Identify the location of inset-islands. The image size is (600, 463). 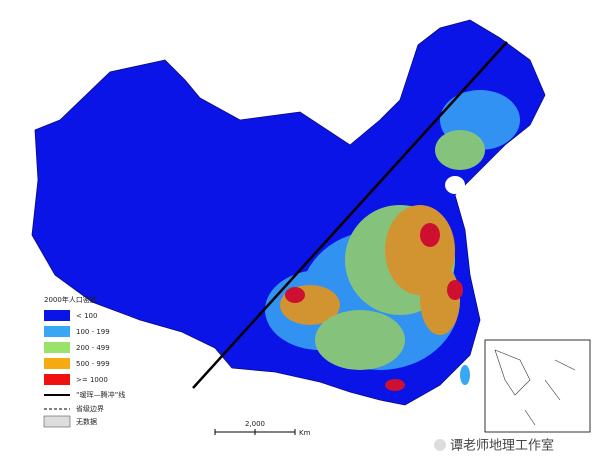
(535, 387).